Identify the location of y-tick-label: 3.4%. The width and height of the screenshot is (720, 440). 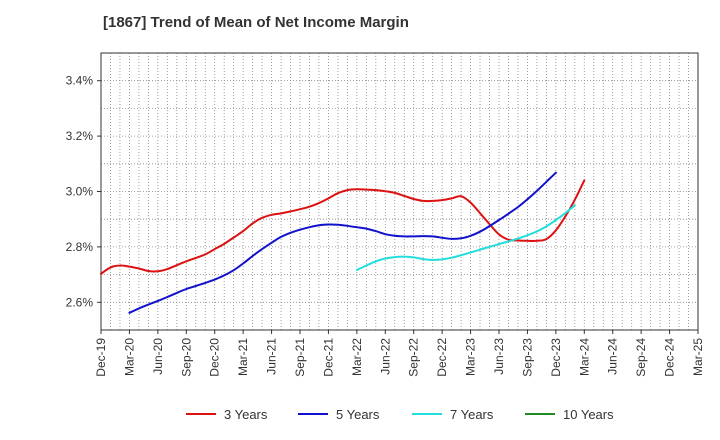
(80, 81).